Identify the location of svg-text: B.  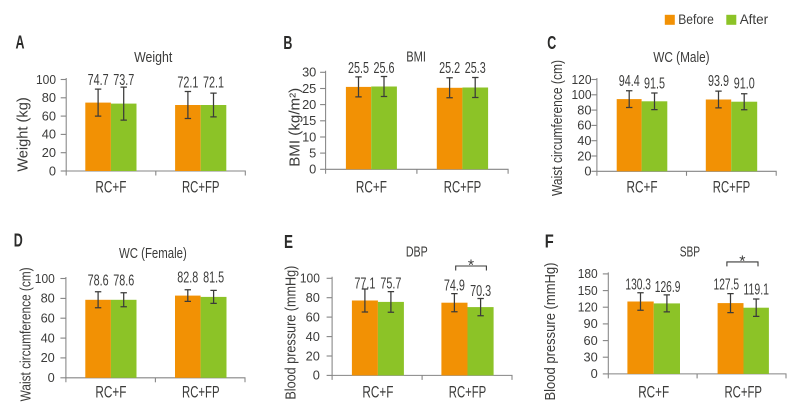
(287, 42).